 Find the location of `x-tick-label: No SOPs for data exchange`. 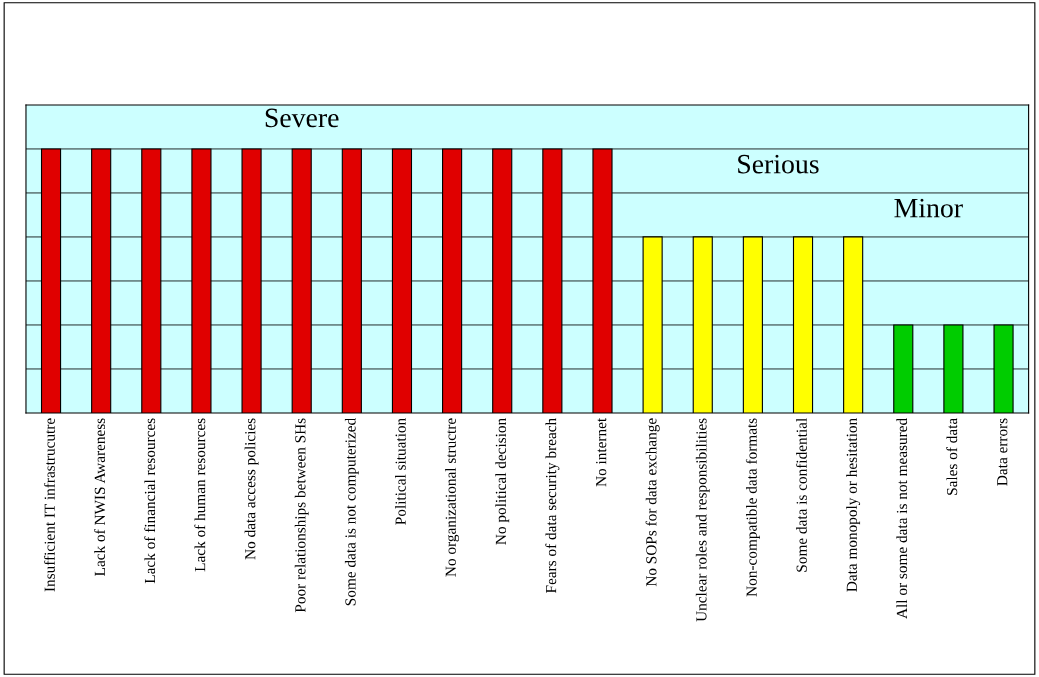

x-tick-label: No SOPs for data exchange is located at coordinates (652, 502).